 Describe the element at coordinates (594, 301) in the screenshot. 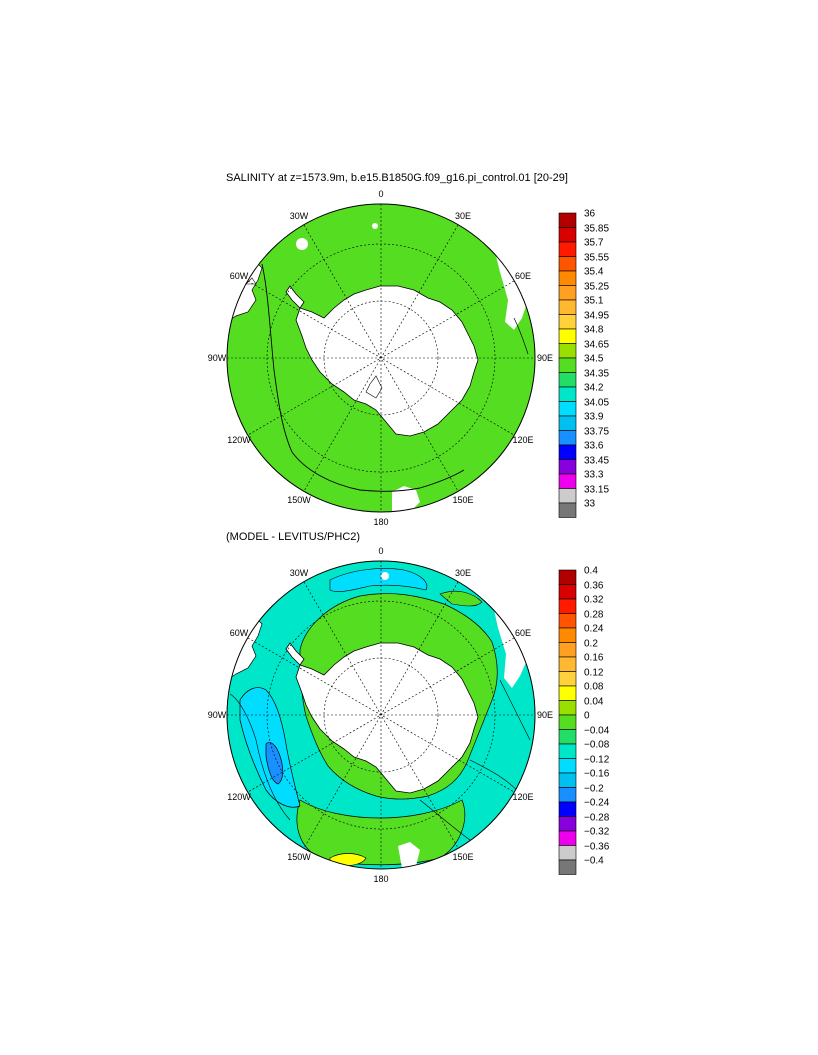

I see `colorbar-tick-label: 35.1` at that location.